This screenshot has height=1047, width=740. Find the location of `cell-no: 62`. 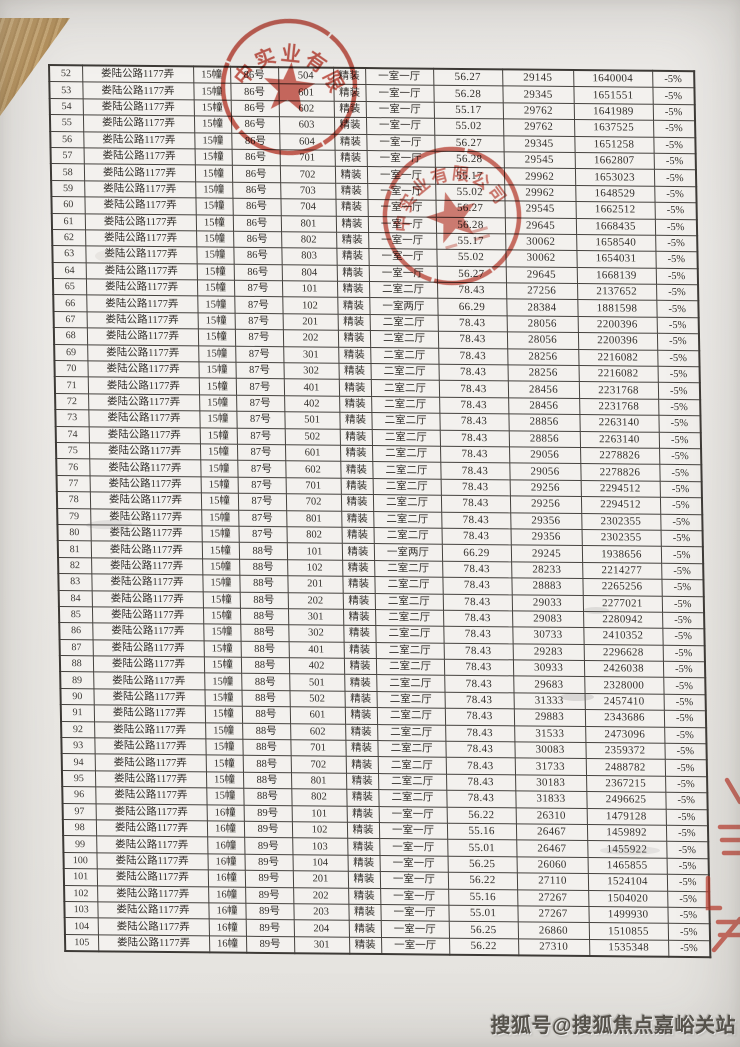

cell-no: 62 is located at coordinates (69, 238).